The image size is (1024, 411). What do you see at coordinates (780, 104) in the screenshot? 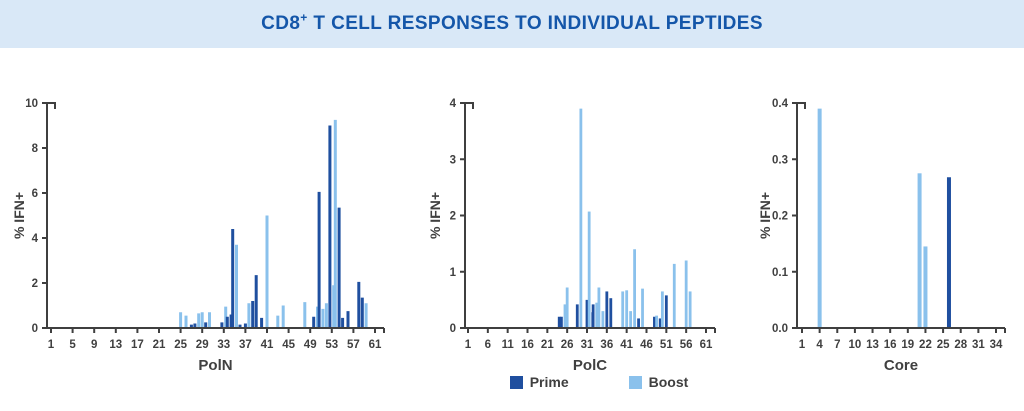
I see `y-tick-label: 0.4` at bounding box center [780, 104].